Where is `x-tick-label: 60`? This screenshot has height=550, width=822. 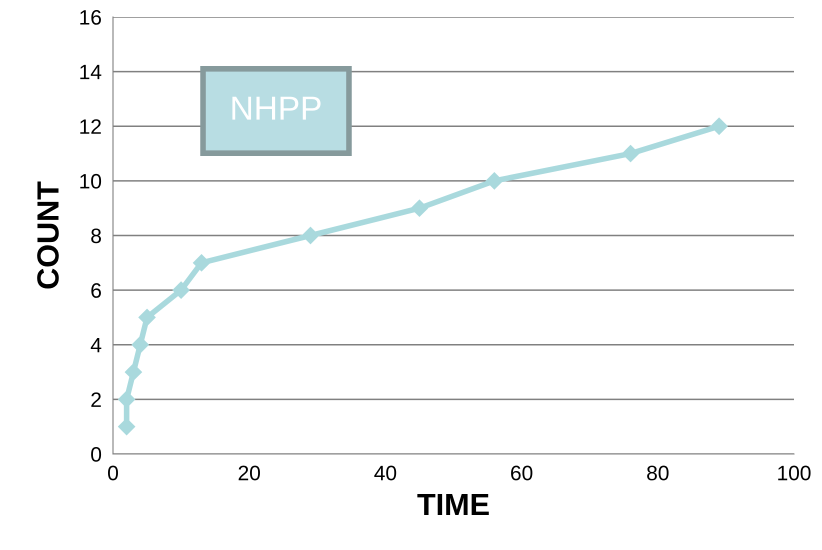 x-tick-label: 60 is located at coordinates (521, 473).